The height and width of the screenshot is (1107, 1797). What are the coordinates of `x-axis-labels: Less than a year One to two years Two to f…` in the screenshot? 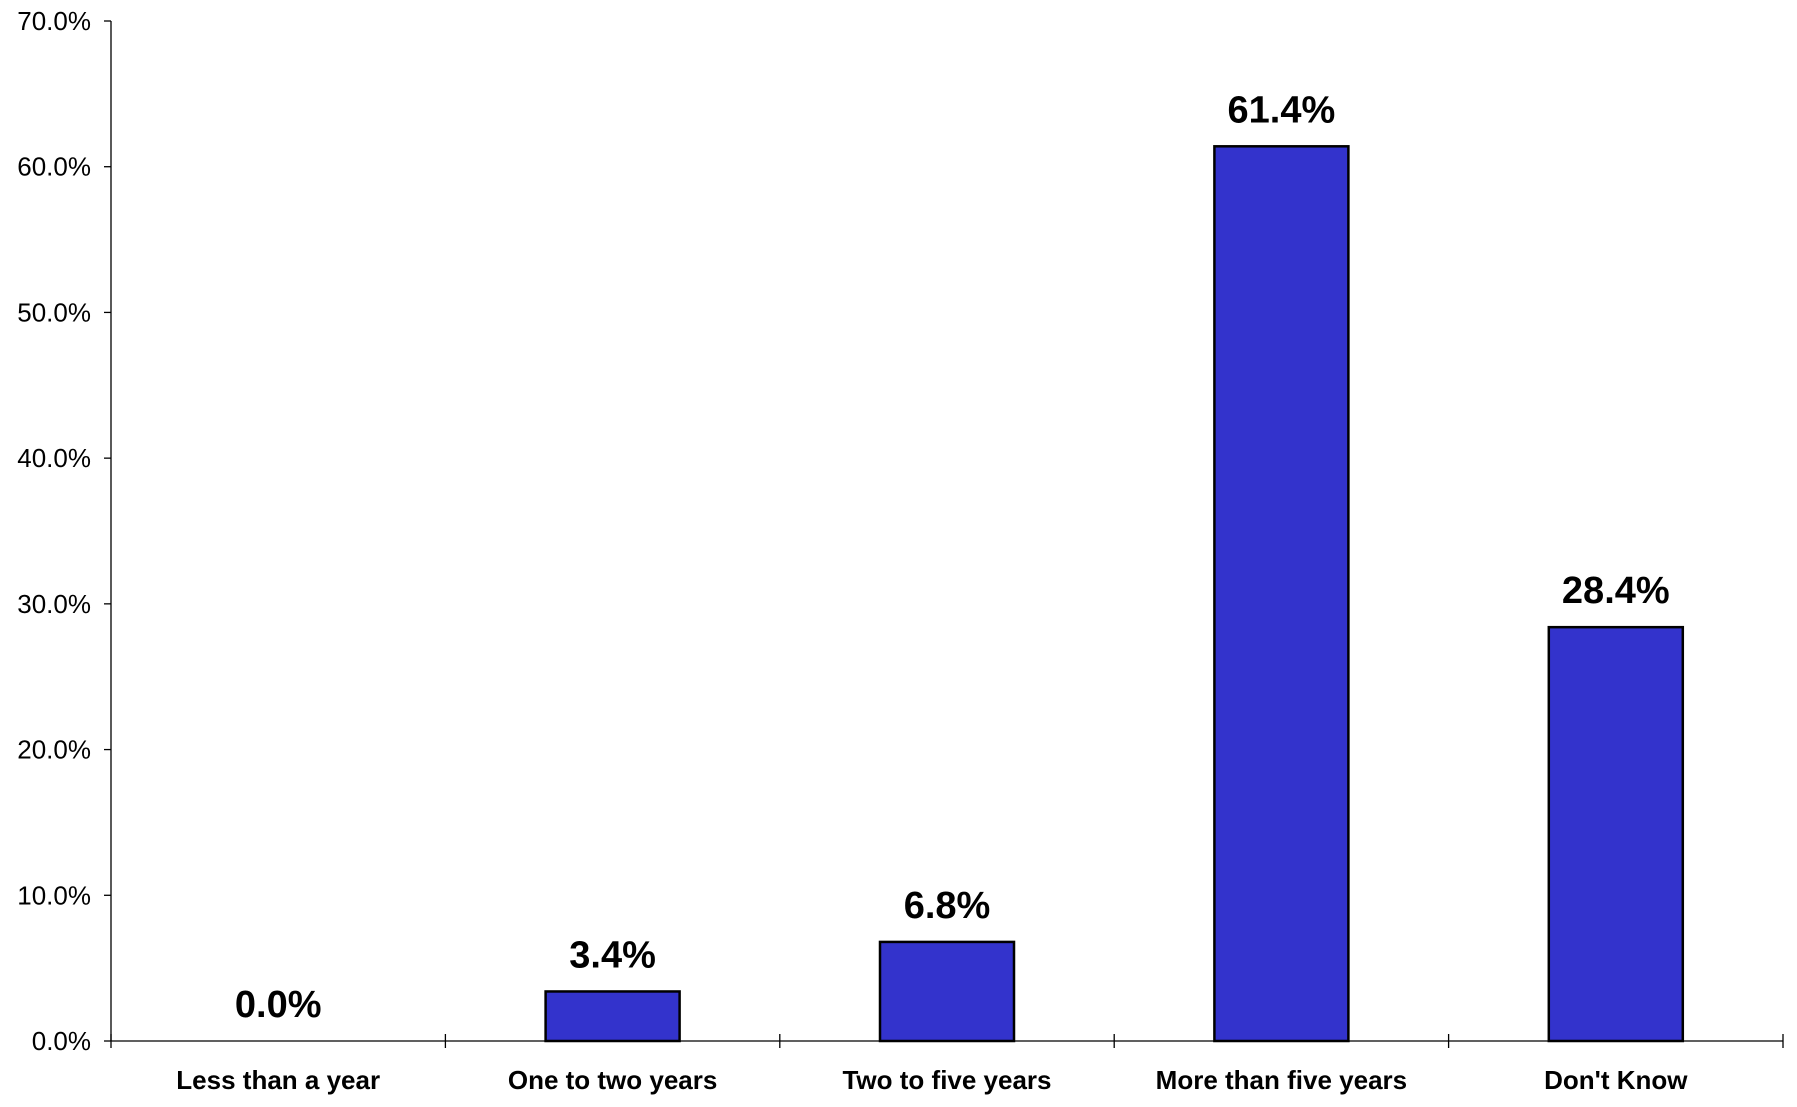 It's located at (932, 1080).